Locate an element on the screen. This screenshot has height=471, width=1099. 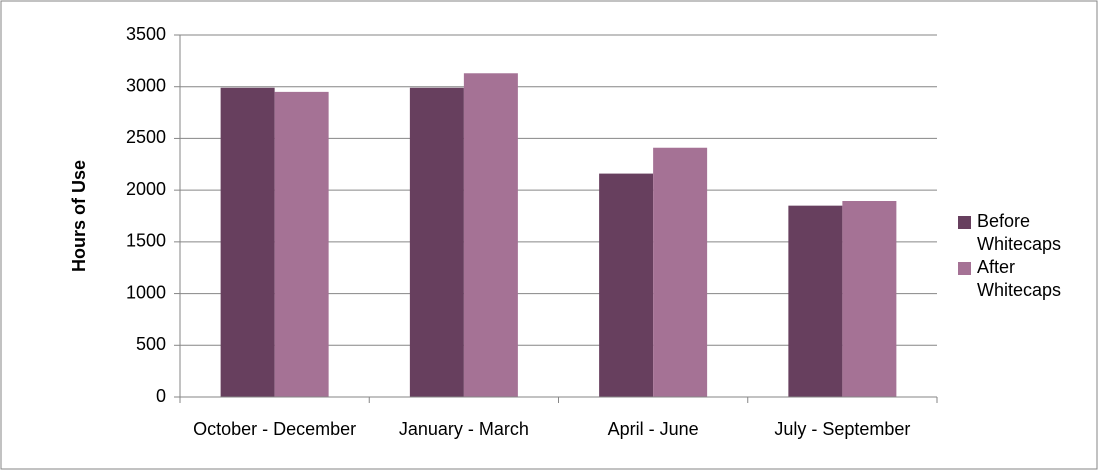
y-tick-label: 2000 is located at coordinates (146, 189).